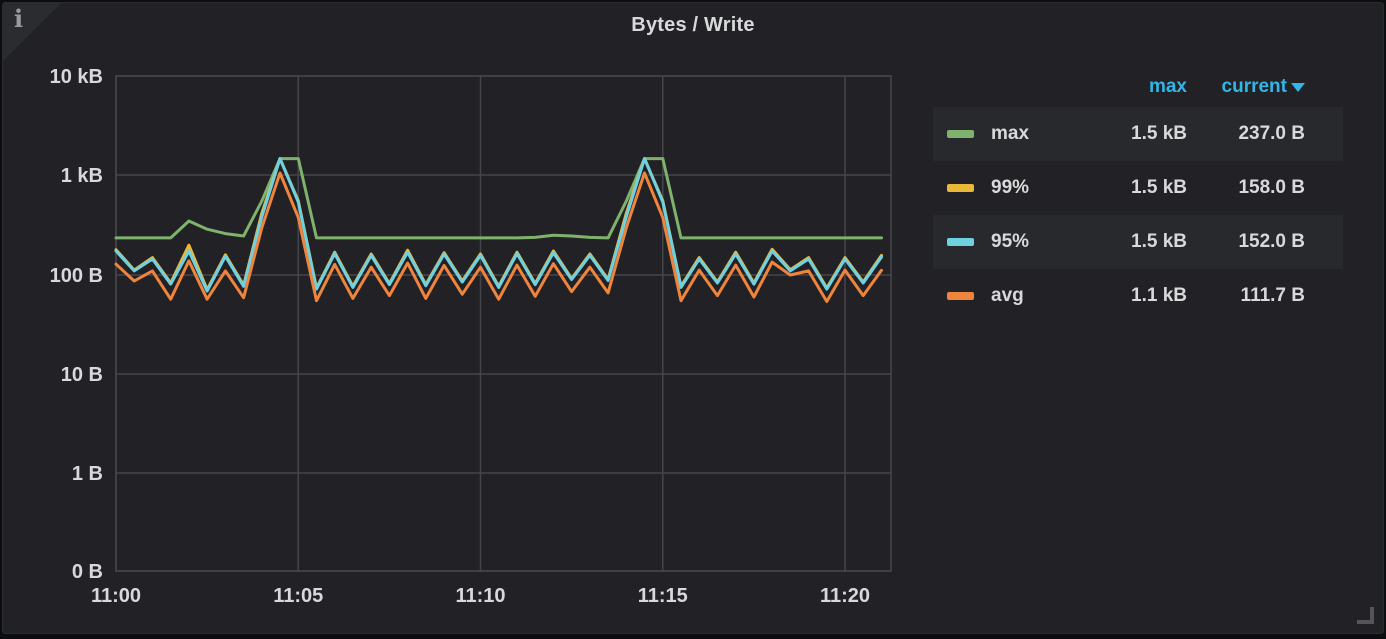 The height and width of the screenshot is (639, 1386). I want to click on legend-row-max: max 1.5 kB 237.0 B, so click(1138, 134).